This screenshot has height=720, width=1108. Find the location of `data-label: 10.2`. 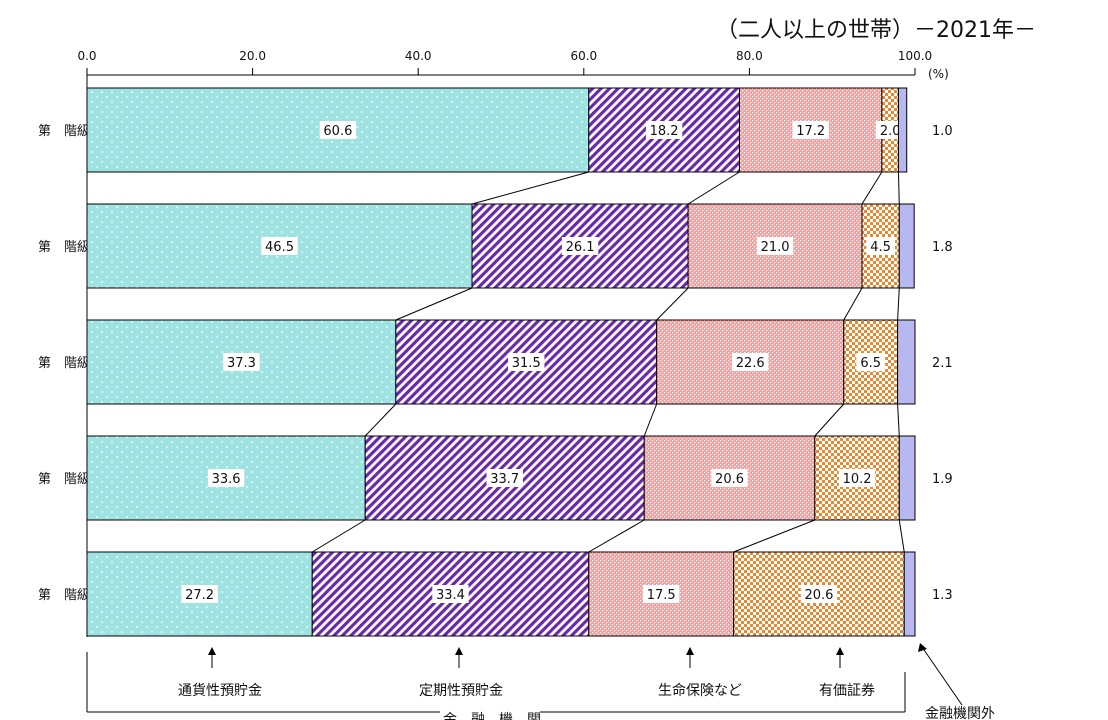

data-label: 10.2 is located at coordinates (857, 479).